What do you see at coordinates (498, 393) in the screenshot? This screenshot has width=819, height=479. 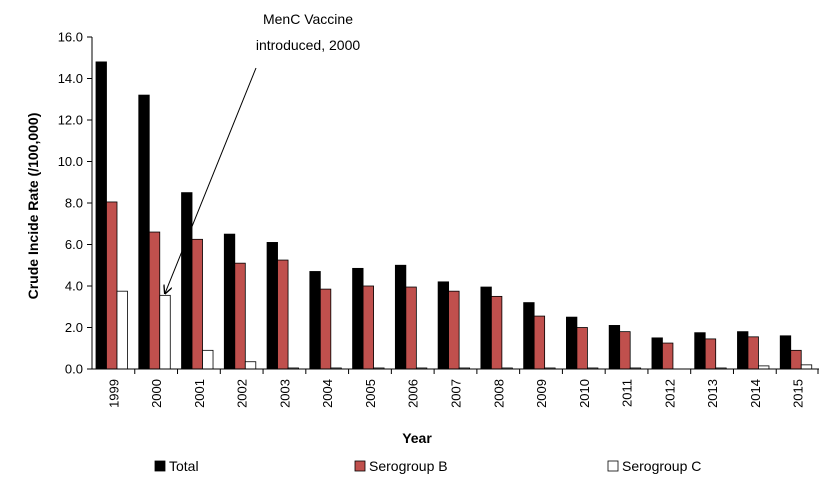 I see `x-tick-label: 2008` at bounding box center [498, 393].